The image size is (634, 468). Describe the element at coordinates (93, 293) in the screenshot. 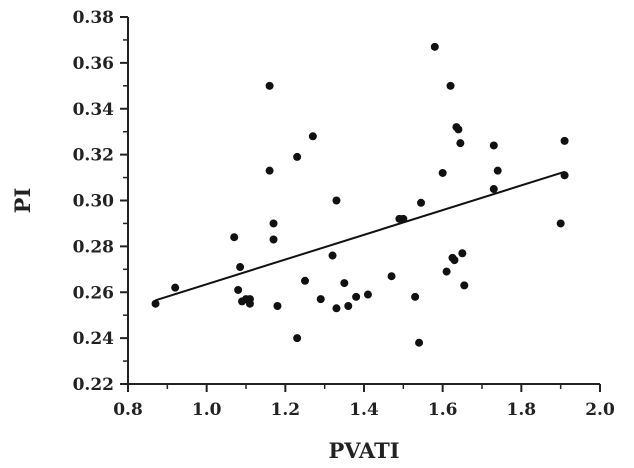

I see `y-tick-label: 0.26` at that location.